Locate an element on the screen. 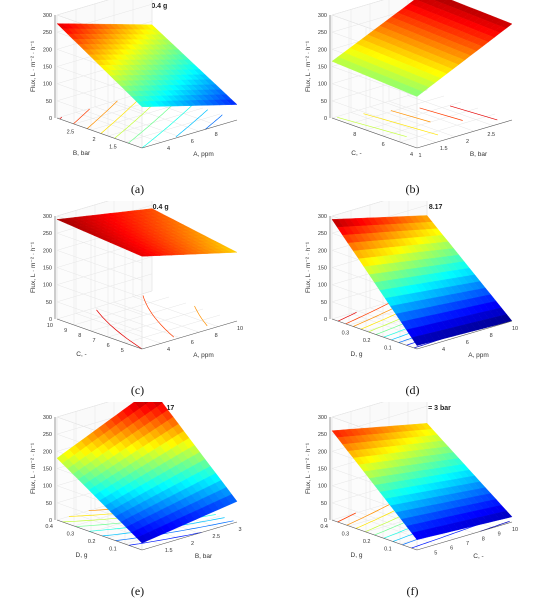 The height and width of the screenshot is (605, 550). x-tick-label: 1.5 is located at coordinates (444, 149).